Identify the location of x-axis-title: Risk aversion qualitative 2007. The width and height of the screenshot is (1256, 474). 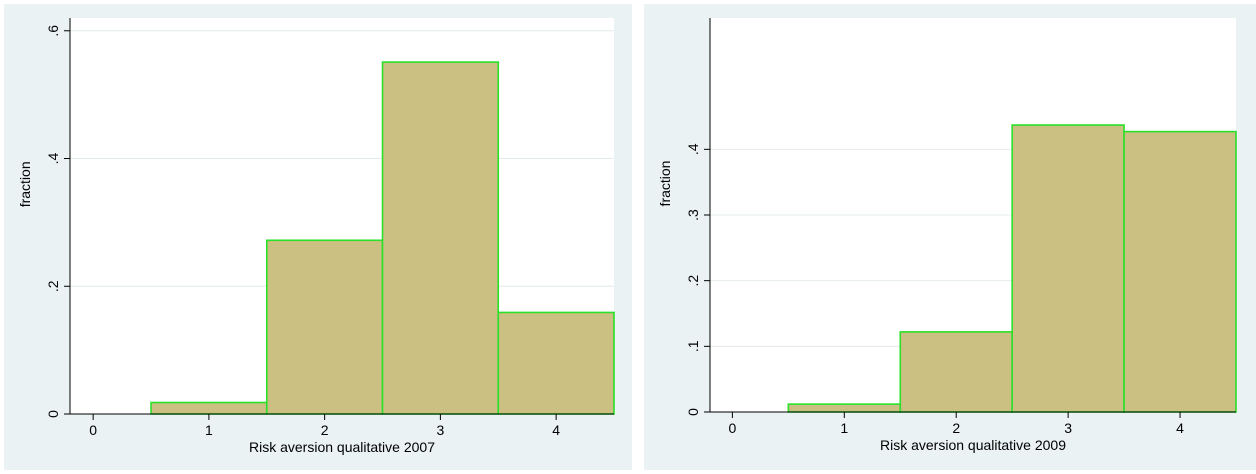
(342, 447).